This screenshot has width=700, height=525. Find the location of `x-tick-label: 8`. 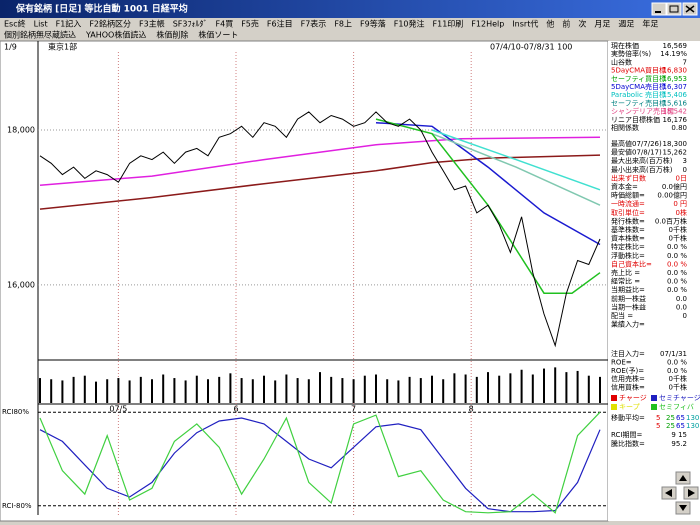

x-tick-label: 8 is located at coordinates (471, 409).